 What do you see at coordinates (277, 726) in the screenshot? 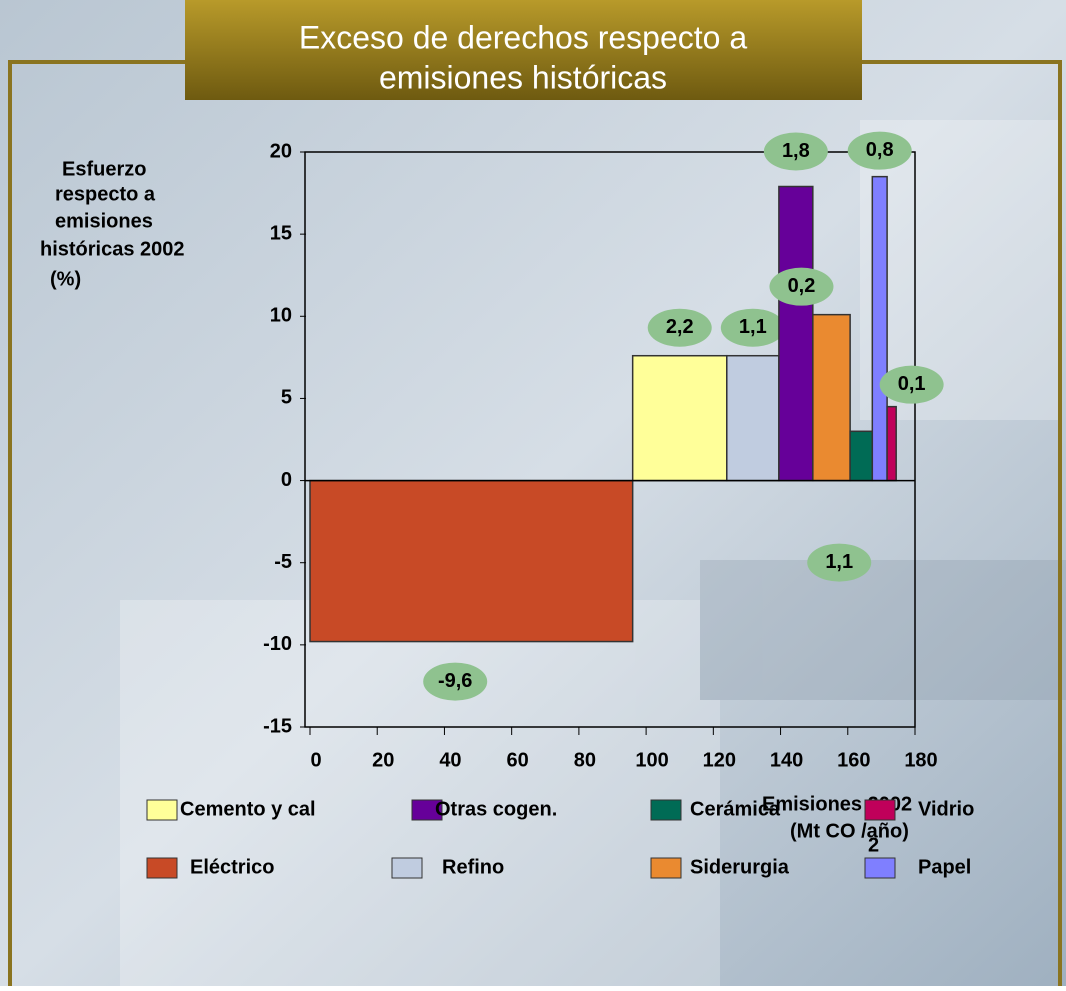
I see `y-tick-label: -15` at bounding box center [277, 726].